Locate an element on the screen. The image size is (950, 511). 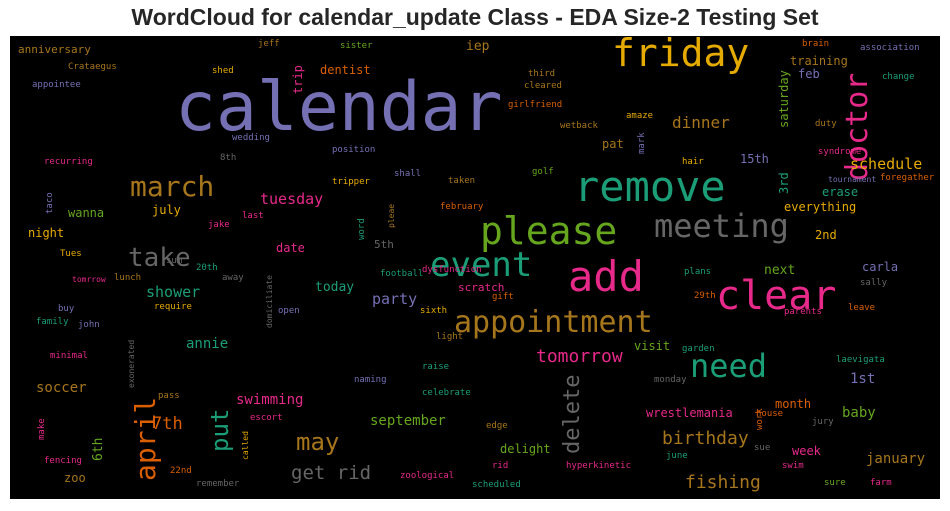
word-june: june is located at coordinates (677, 456).